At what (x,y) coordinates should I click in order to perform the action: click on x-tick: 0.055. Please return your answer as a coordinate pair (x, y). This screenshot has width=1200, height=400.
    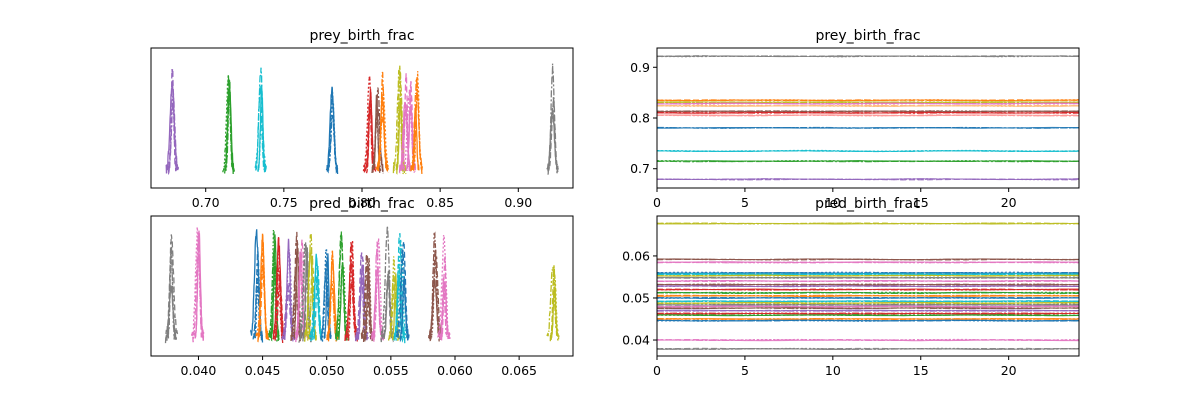
    Looking at the image, I should click on (391, 367).